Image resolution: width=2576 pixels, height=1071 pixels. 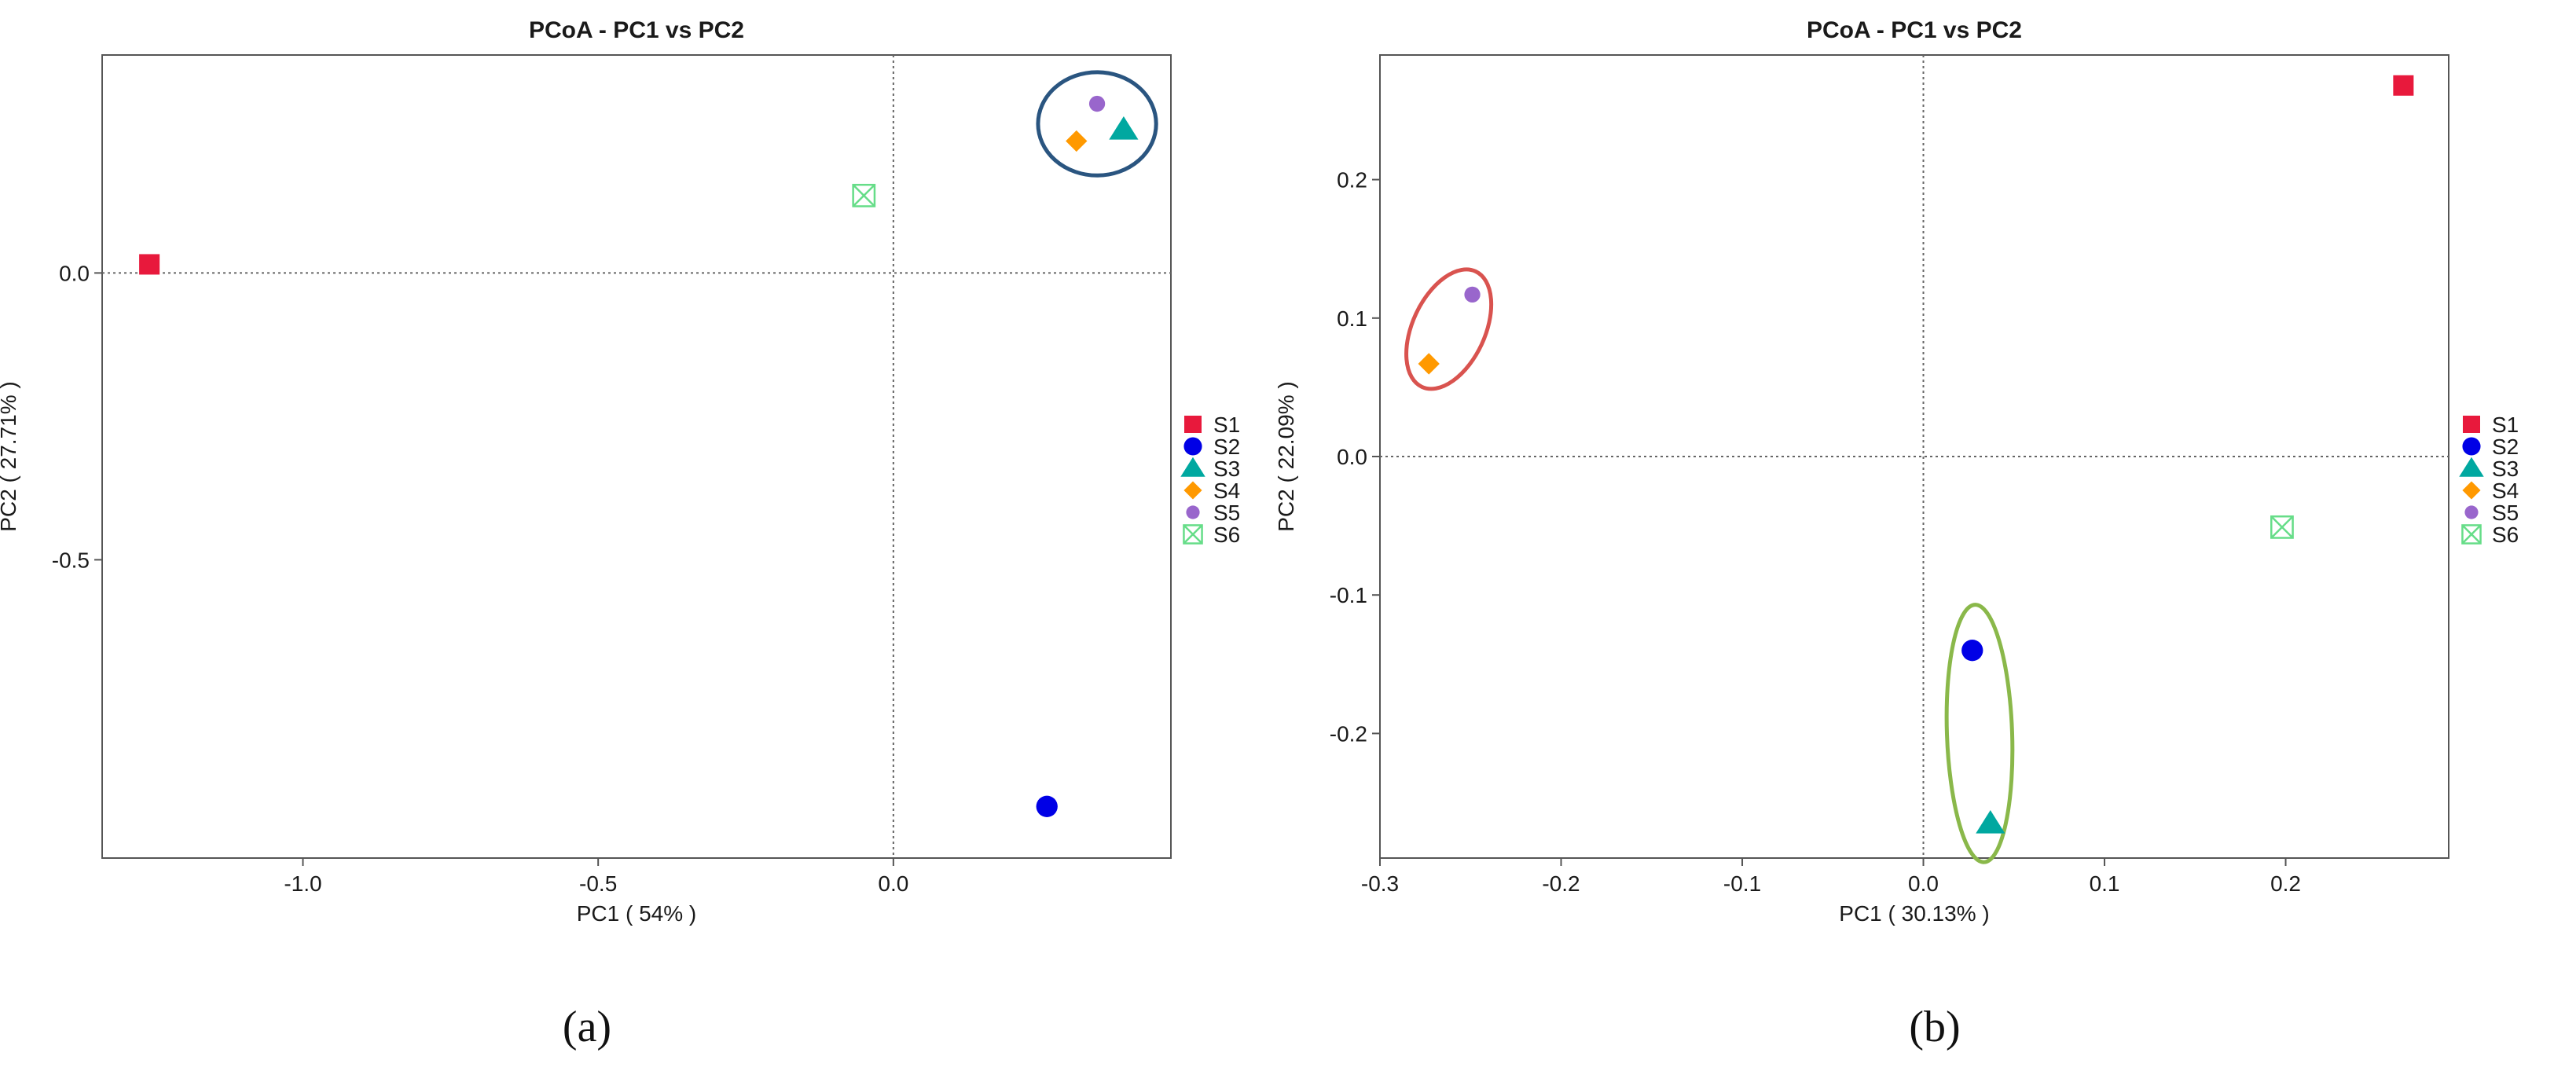 What do you see at coordinates (1286, 456) in the screenshot?
I see `y-axis-label: PC2 ( 22.09% )` at bounding box center [1286, 456].